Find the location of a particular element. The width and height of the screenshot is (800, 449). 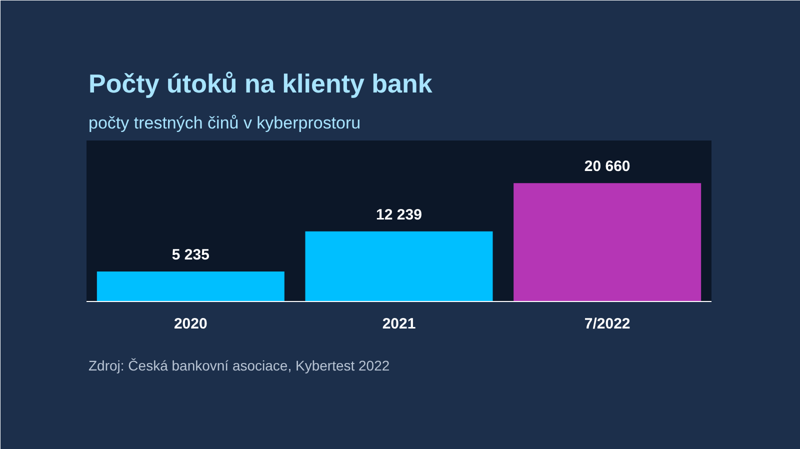

chart-title: Počty útoků na klienty bank is located at coordinates (260, 83).